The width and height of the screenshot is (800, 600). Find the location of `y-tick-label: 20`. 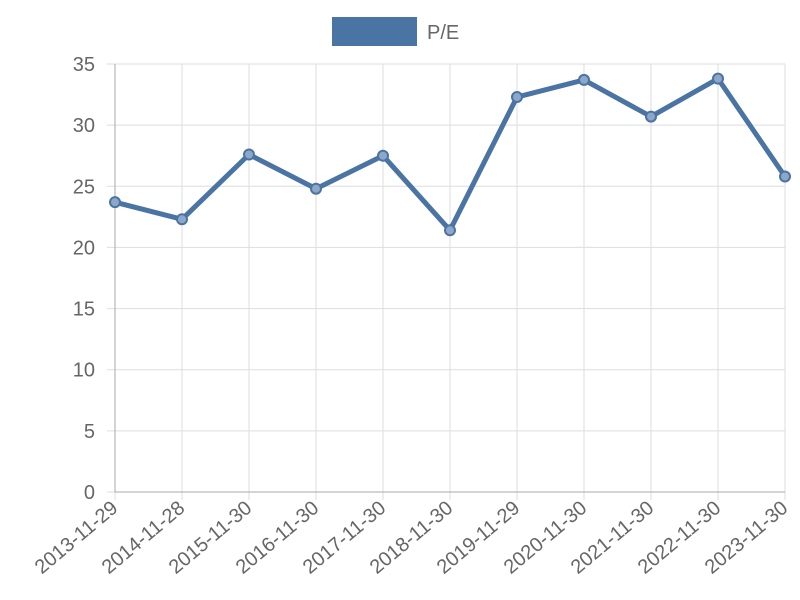

y-tick-label: 20 is located at coordinates (84, 248).